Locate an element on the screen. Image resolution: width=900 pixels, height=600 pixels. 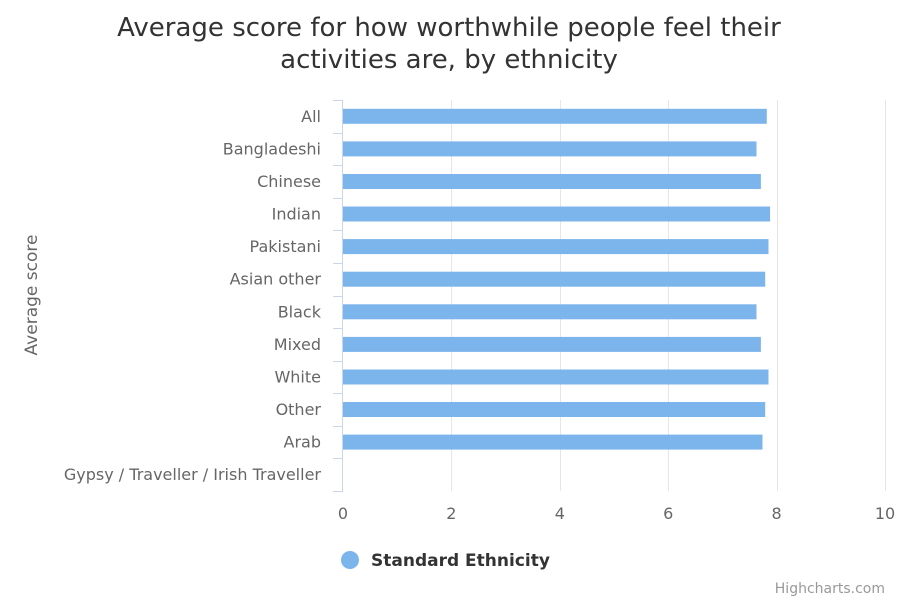
value-tick-label: 2 is located at coordinates (451, 513).